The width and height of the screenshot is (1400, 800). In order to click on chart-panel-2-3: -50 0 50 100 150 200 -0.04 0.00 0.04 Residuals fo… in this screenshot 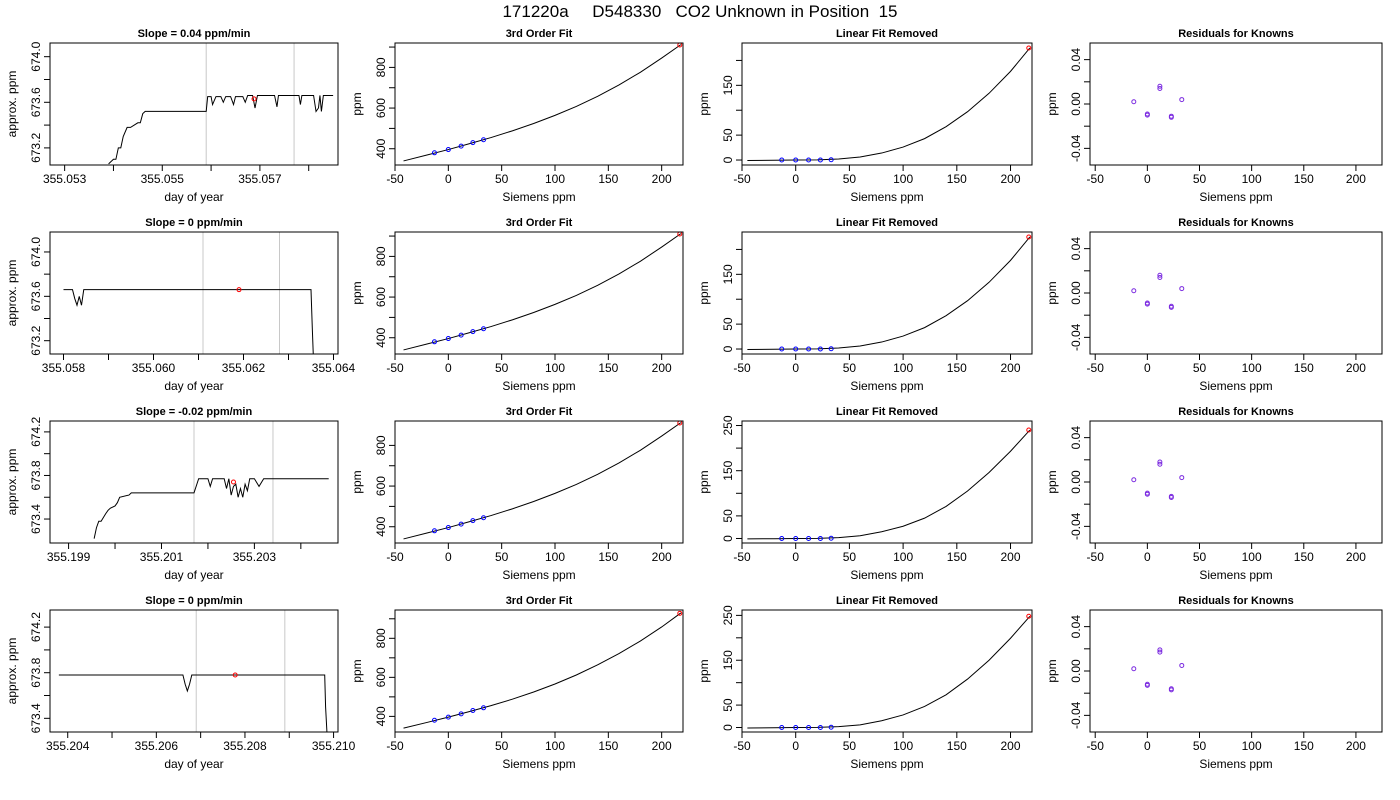, I will do `click(1214, 494)`.